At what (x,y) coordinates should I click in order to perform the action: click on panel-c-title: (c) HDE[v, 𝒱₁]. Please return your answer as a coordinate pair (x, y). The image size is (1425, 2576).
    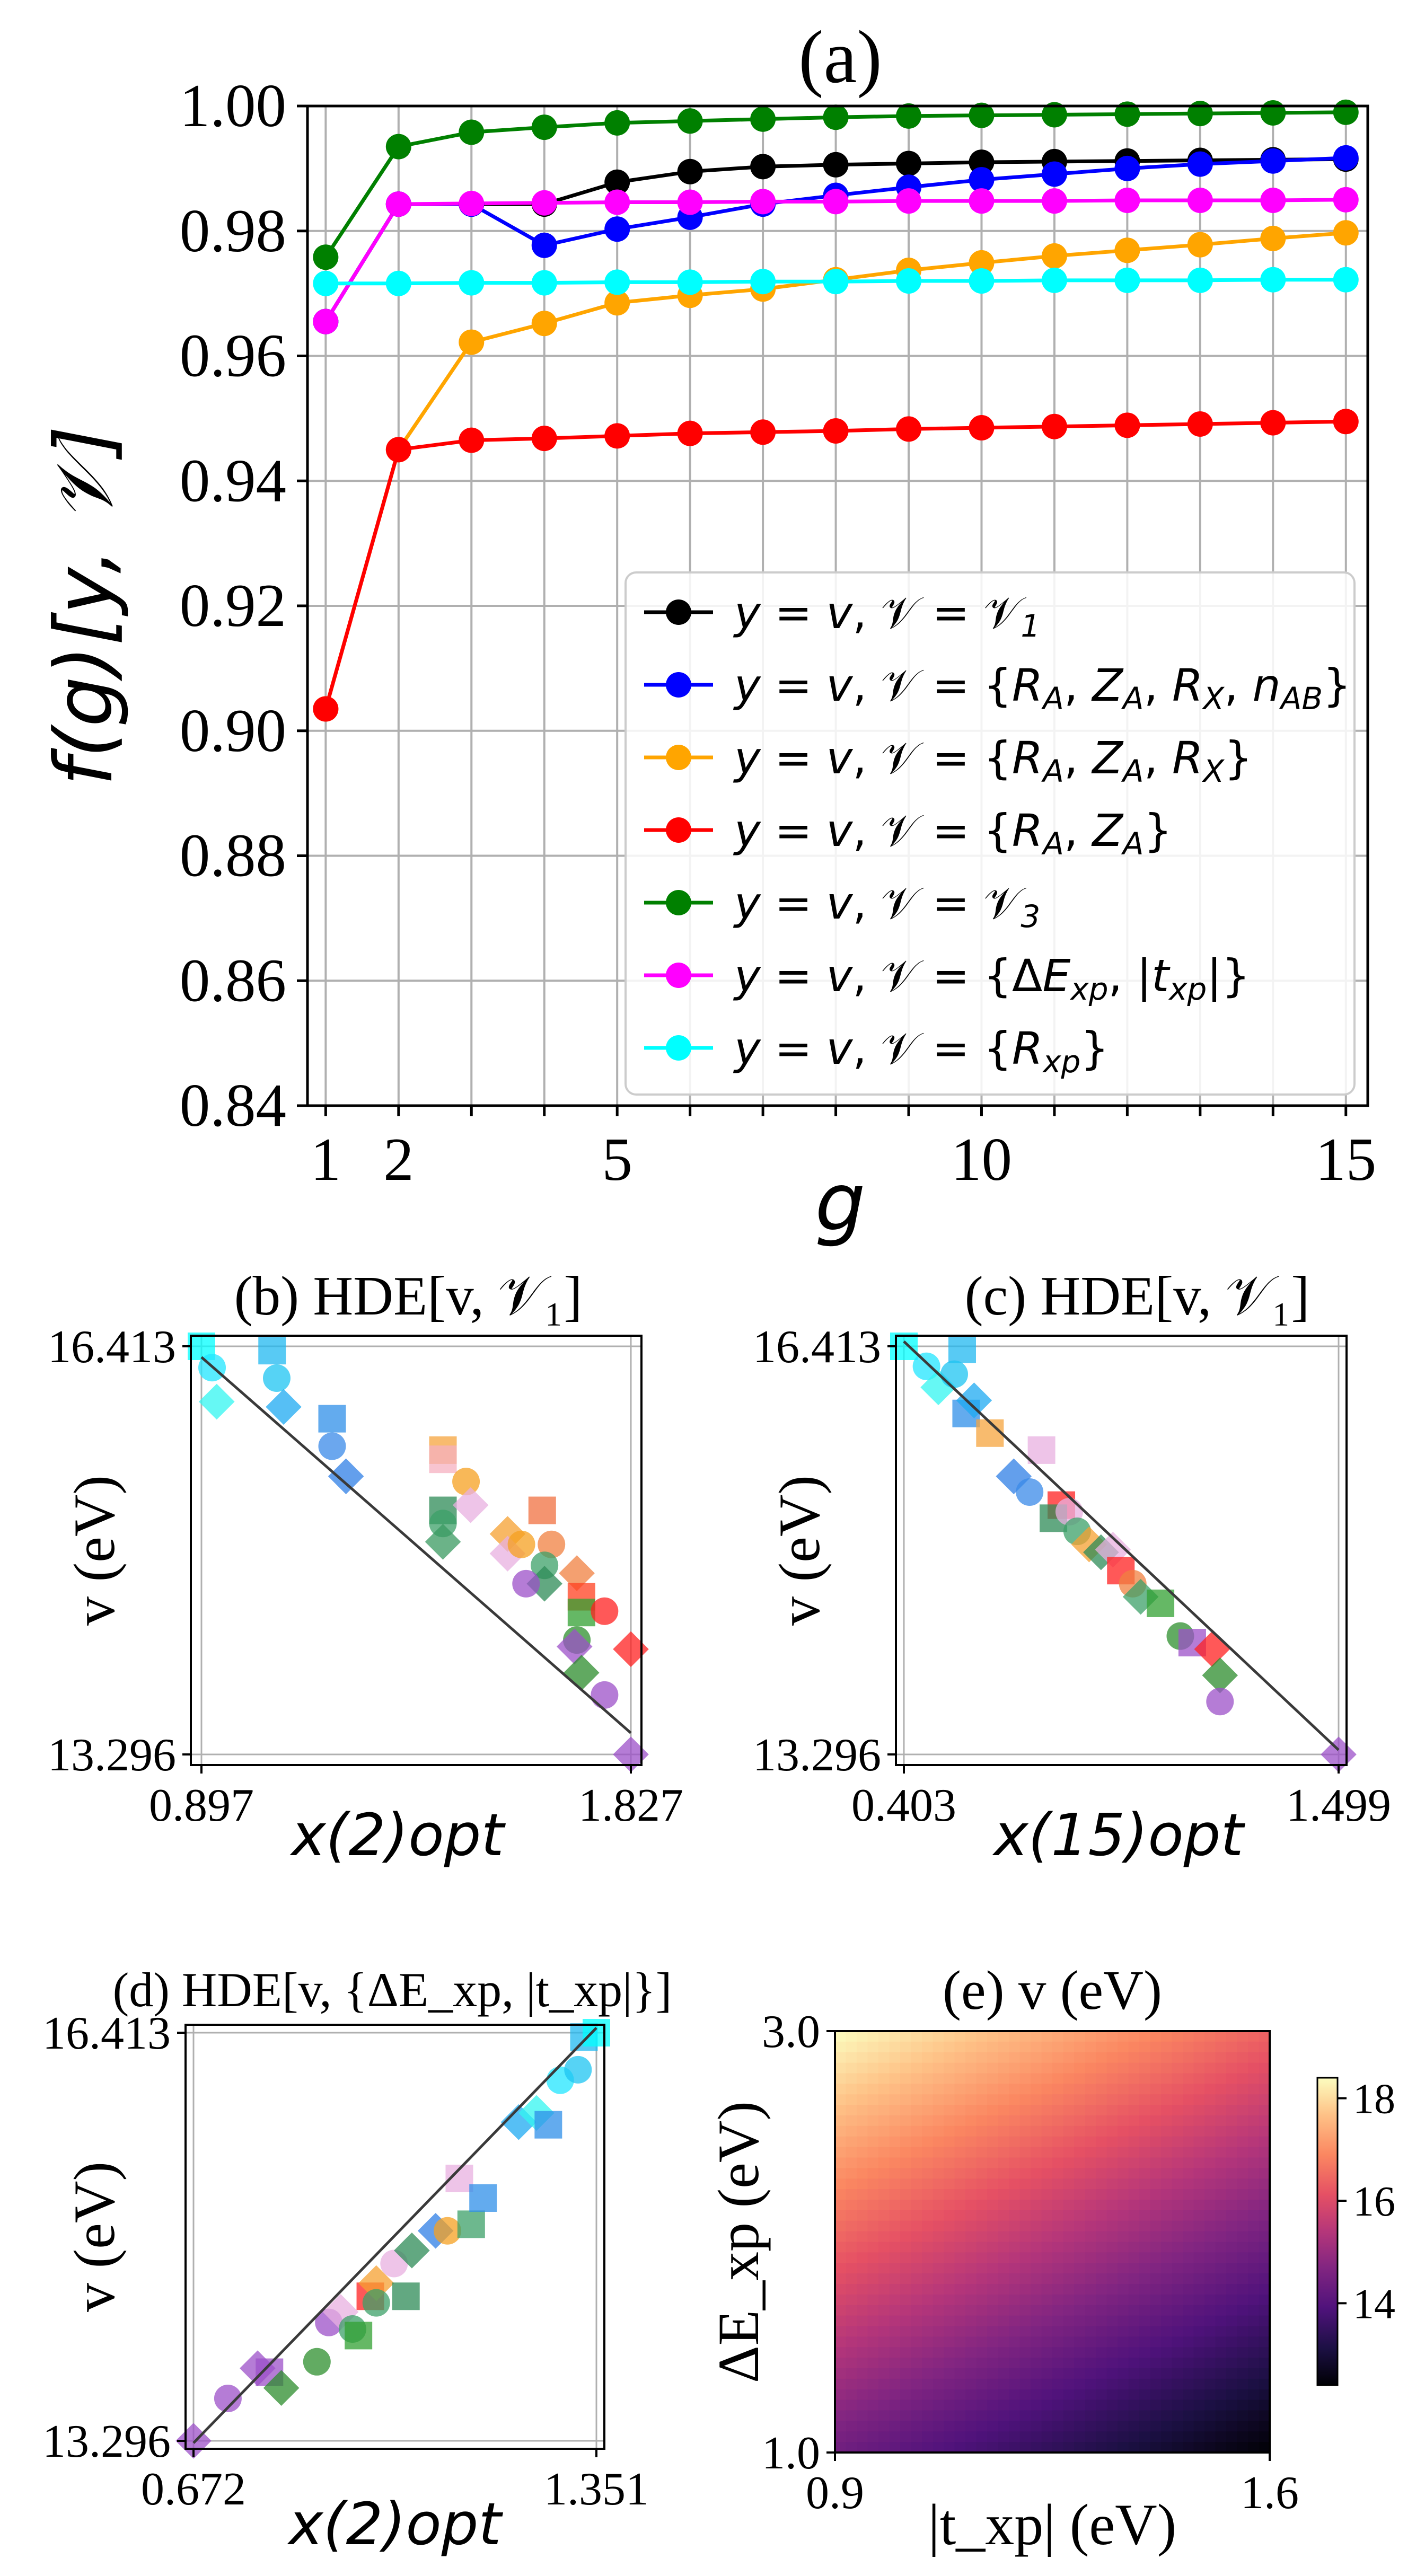
    Looking at the image, I should click on (1137, 1296).